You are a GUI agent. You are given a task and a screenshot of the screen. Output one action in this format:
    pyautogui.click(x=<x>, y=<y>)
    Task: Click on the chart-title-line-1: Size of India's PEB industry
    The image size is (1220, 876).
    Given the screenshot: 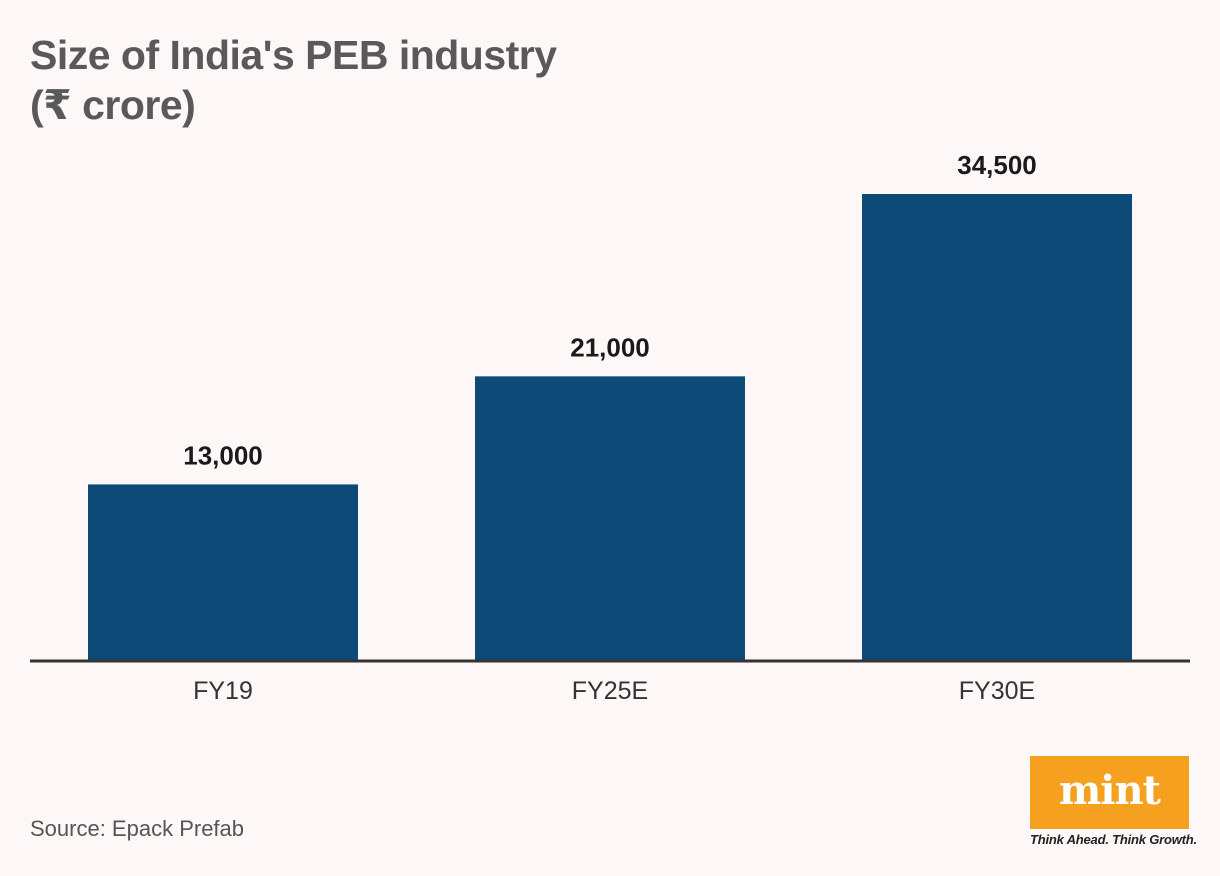 What is the action you would take?
    pyautogui.click(x=293, y=55)
    